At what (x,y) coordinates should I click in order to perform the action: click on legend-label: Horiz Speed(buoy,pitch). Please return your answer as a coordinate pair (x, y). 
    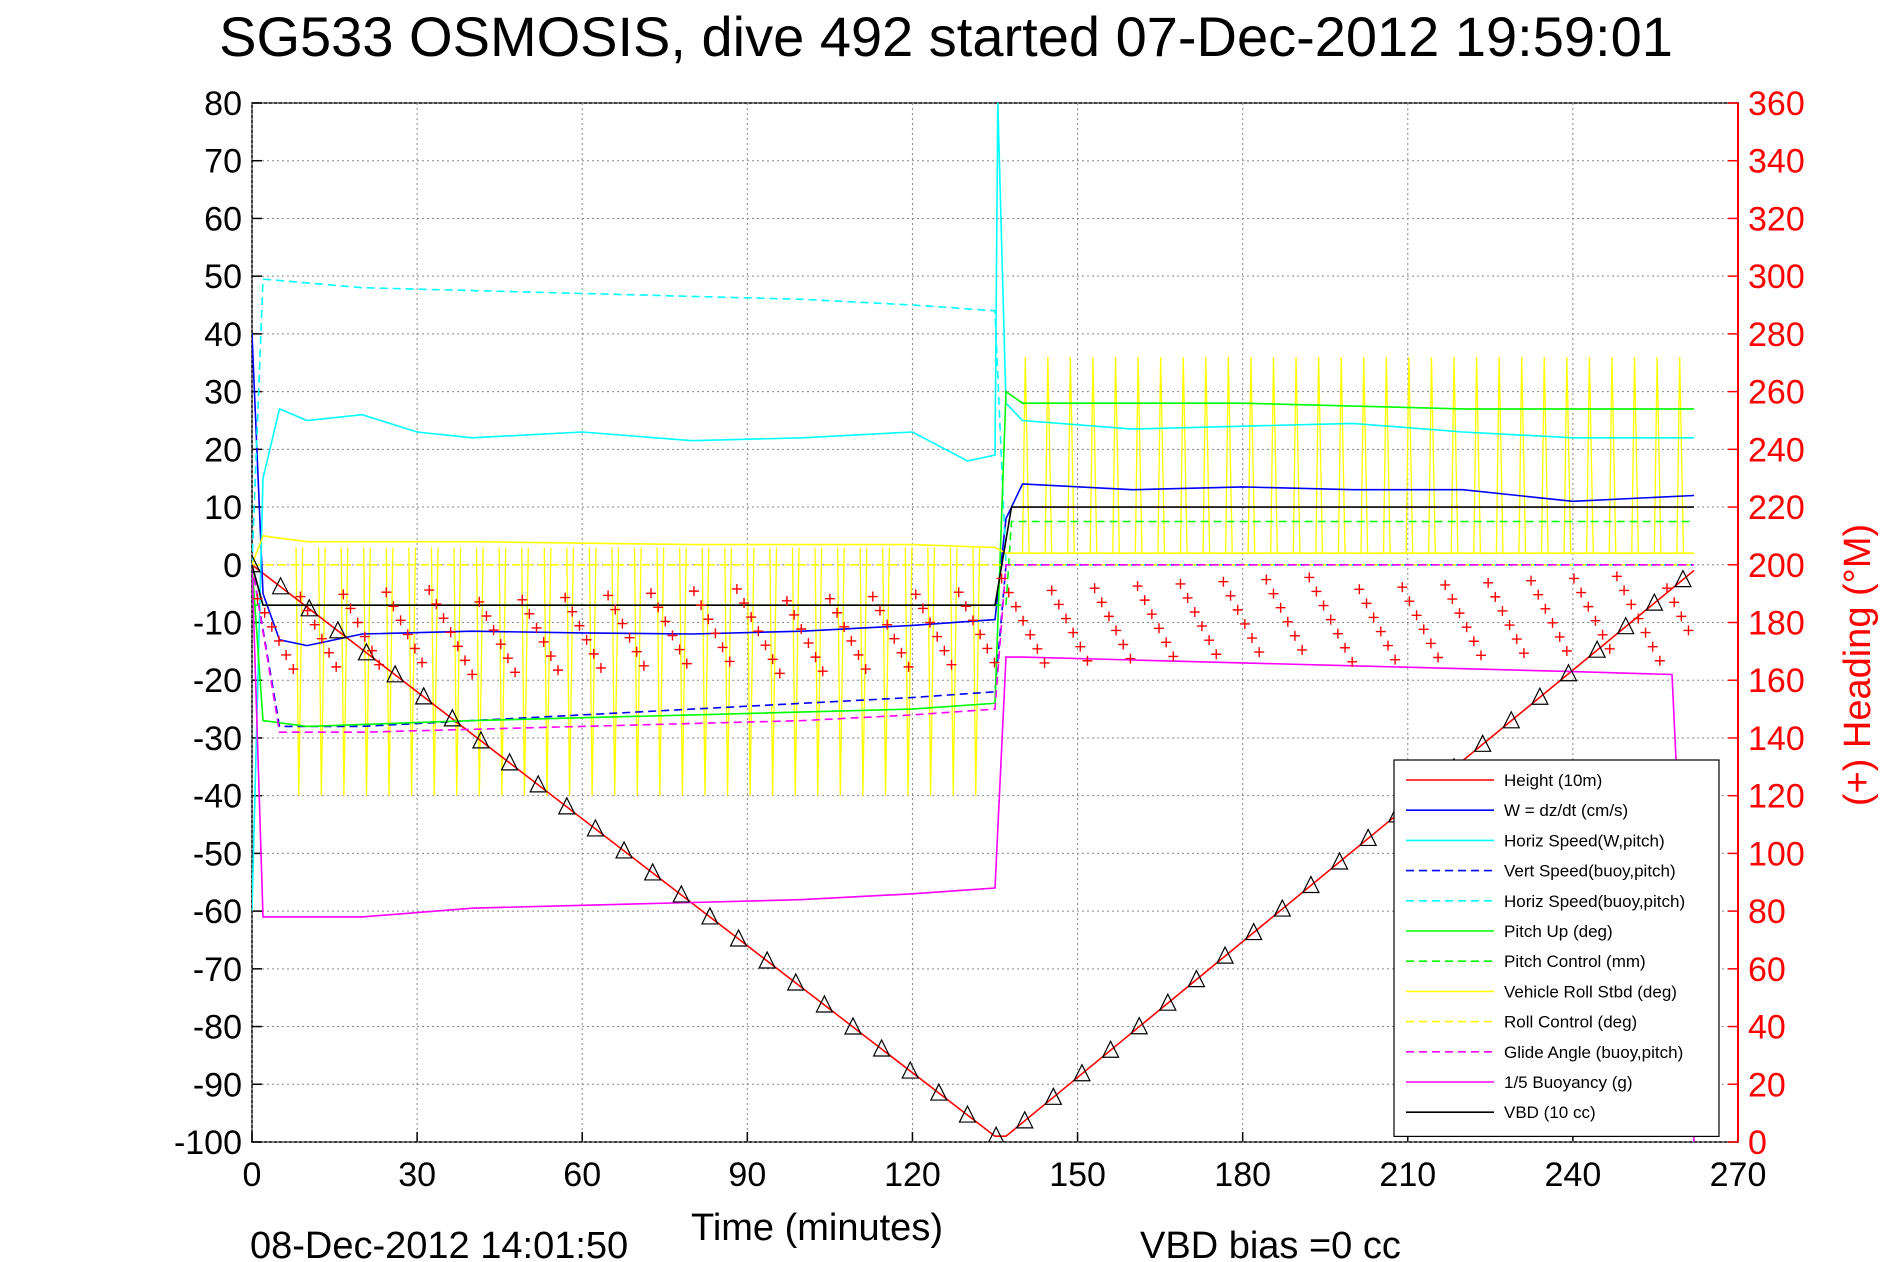
    Looking at the image, I should click on (1594, 901).